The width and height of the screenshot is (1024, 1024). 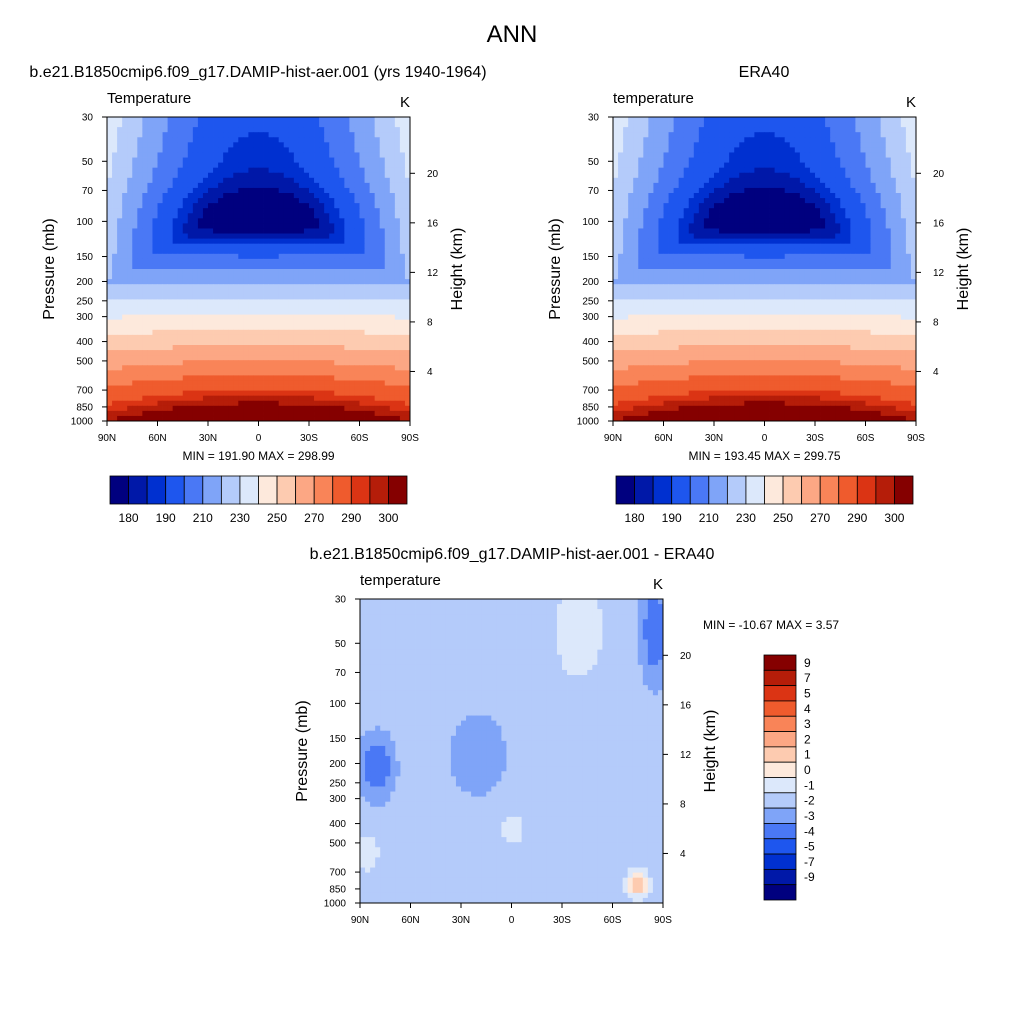 What do you see at coordinates (323, 490) in the screenshot?
I see `colorbar-box` at bounding box center [323, 490].